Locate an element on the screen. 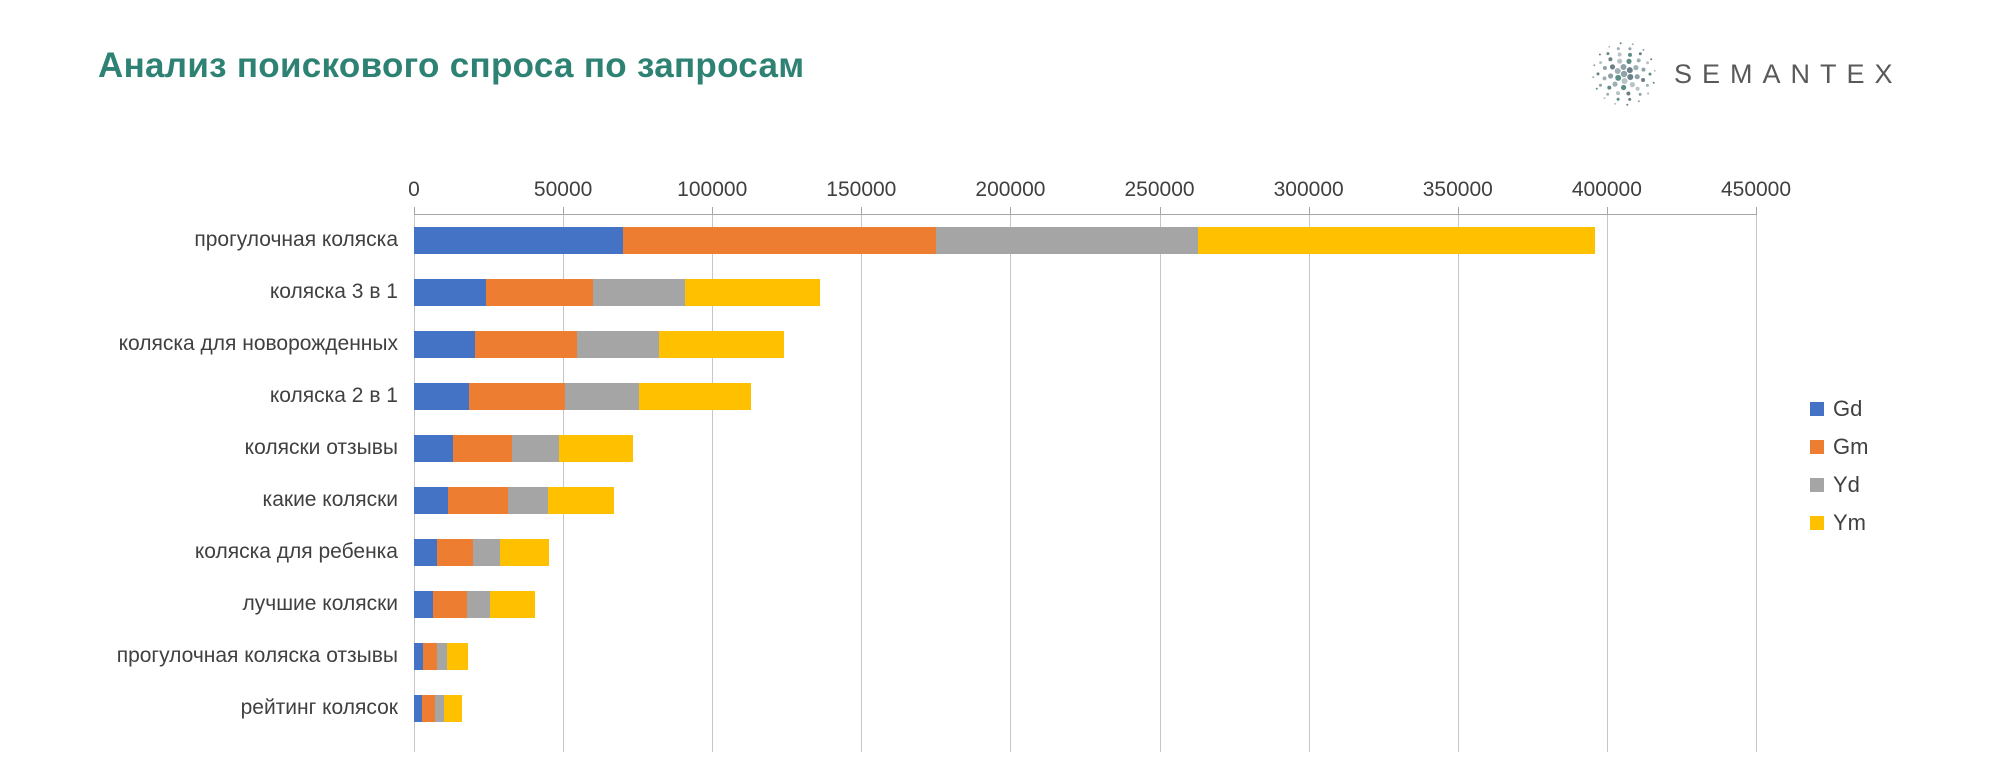  legend-label: Gm is located at coordinates (1851, 446).